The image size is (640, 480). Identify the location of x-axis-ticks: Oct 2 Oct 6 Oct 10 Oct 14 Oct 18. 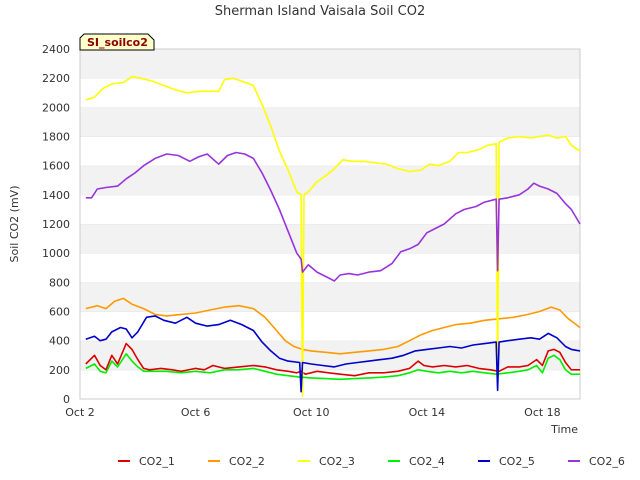
(312, 412).